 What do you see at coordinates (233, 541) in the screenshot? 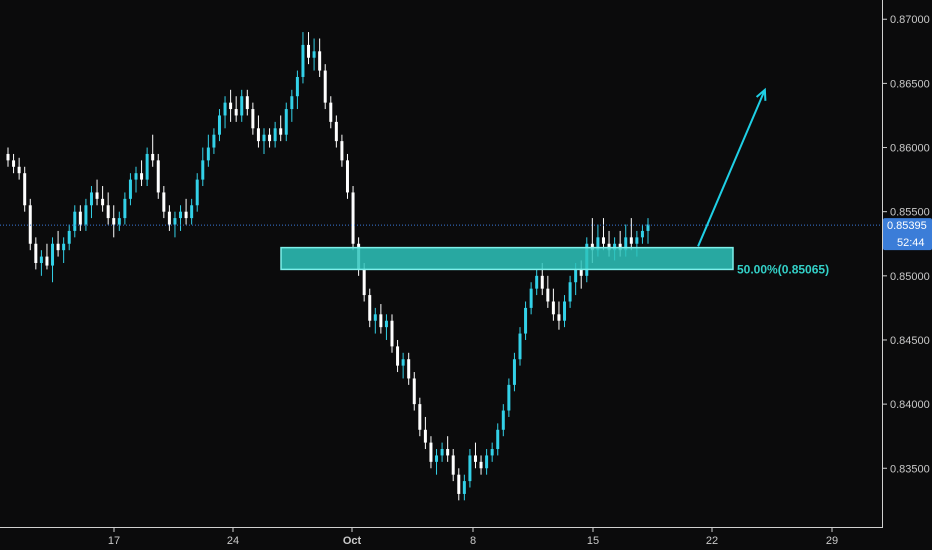
I see `time-tick-label: 24` at bounding box center [233, 541].